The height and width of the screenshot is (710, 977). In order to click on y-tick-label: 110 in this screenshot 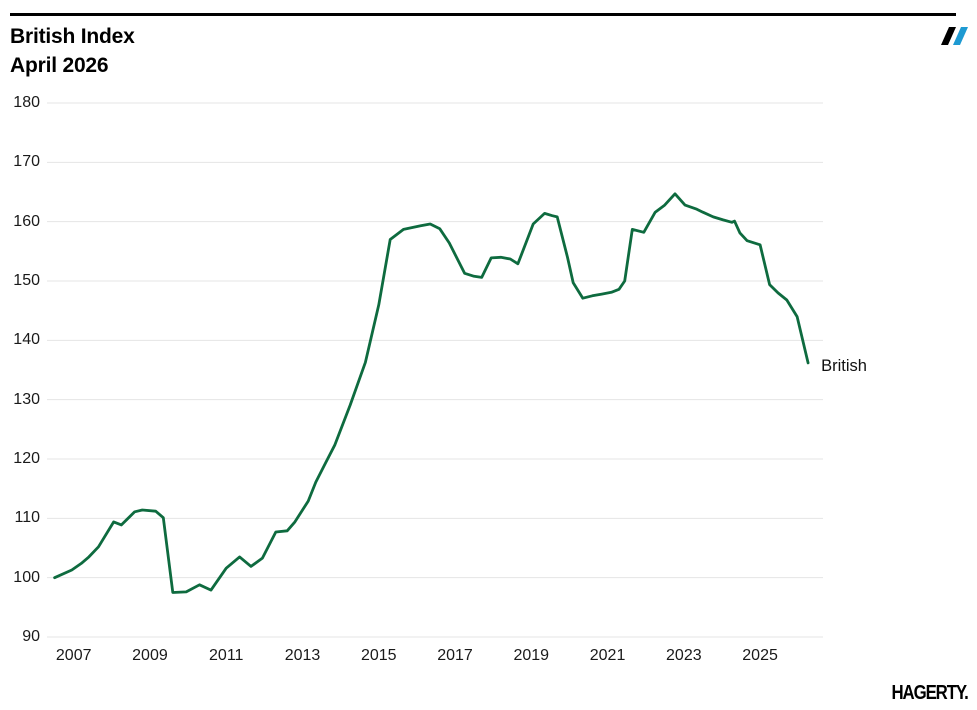, I will do `click(27, 518)`.